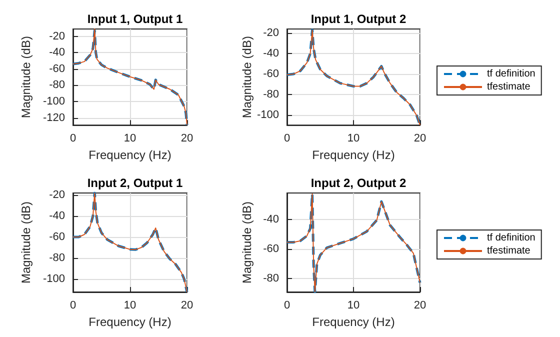 The height and width of the screenshot is (337, 560). What do you see at coordinates (358, 183) in the screenshot?
I see `chart-title: Input 2, Output 2` at bounding box center [358, 183].